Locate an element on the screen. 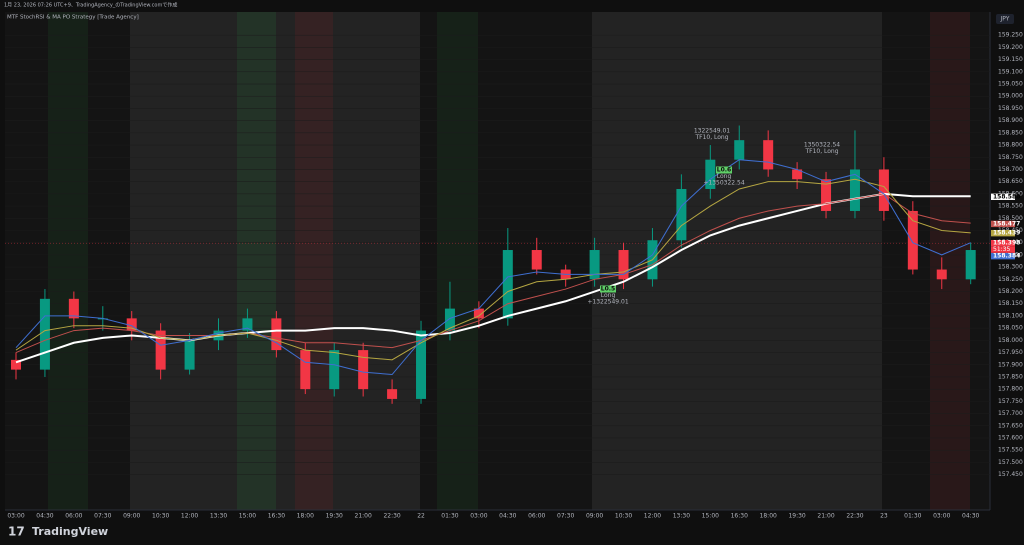 The image size is (1024, 545). currency-box is located at coordinates (1005, 19).